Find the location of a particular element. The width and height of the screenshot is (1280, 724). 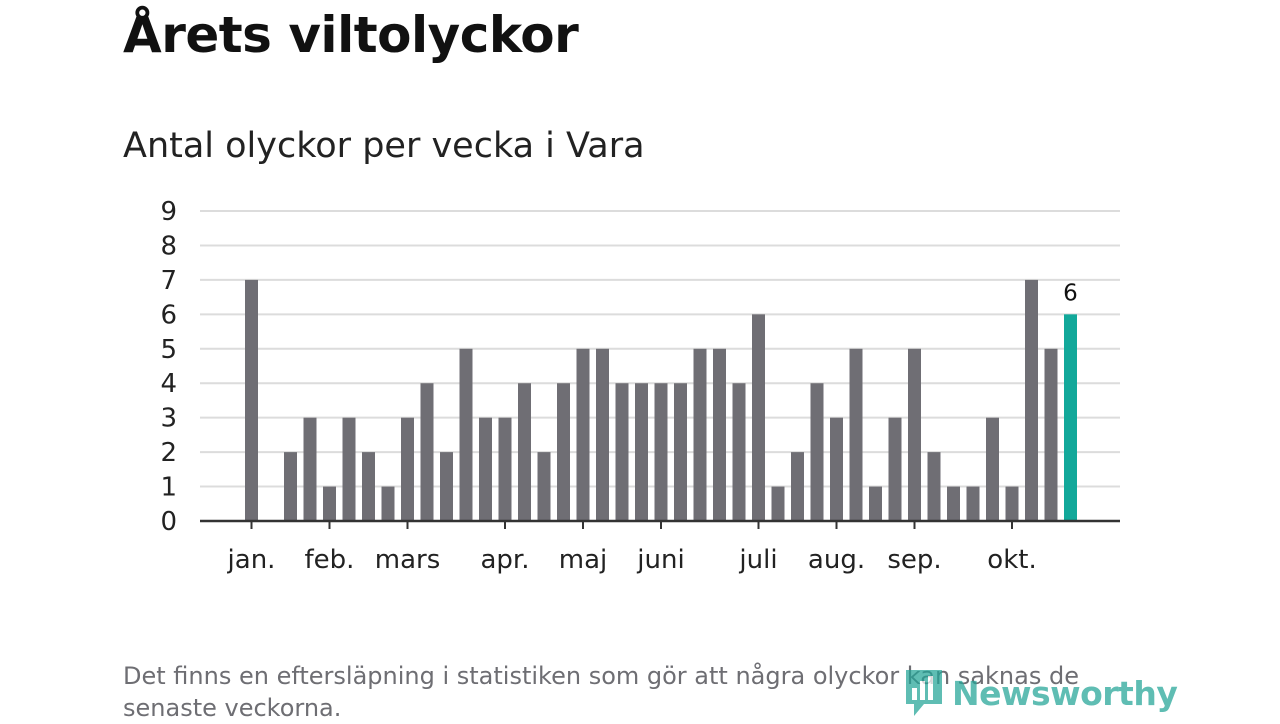

y-tick-label: 0 is located at coordinates (168, 522).